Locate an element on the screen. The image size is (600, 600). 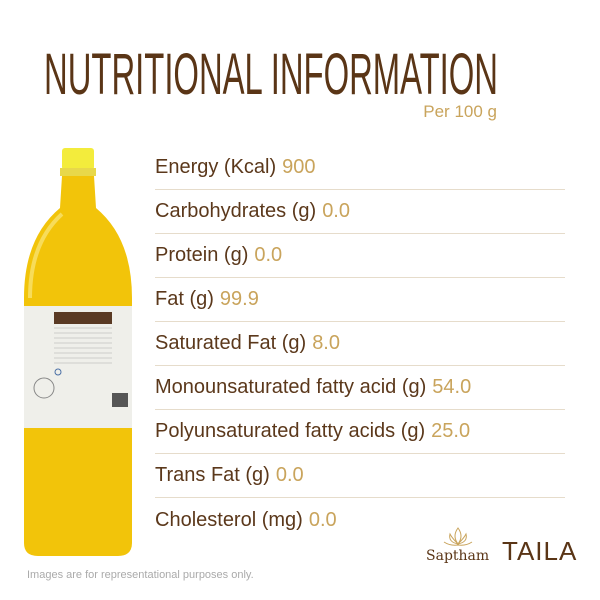
nutrient-label: Monounsaturated fatty acid (g) is located at coordinates (291, 387).